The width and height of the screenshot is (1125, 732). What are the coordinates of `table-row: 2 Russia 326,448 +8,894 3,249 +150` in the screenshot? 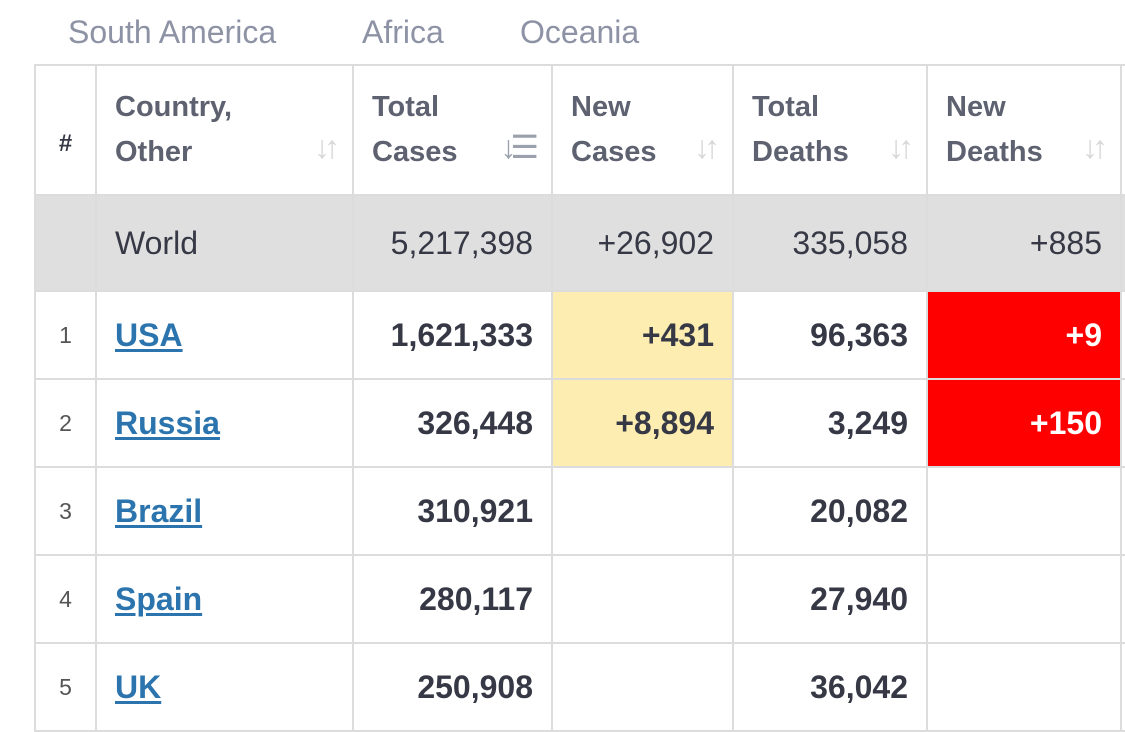 It's located at (579, 423).